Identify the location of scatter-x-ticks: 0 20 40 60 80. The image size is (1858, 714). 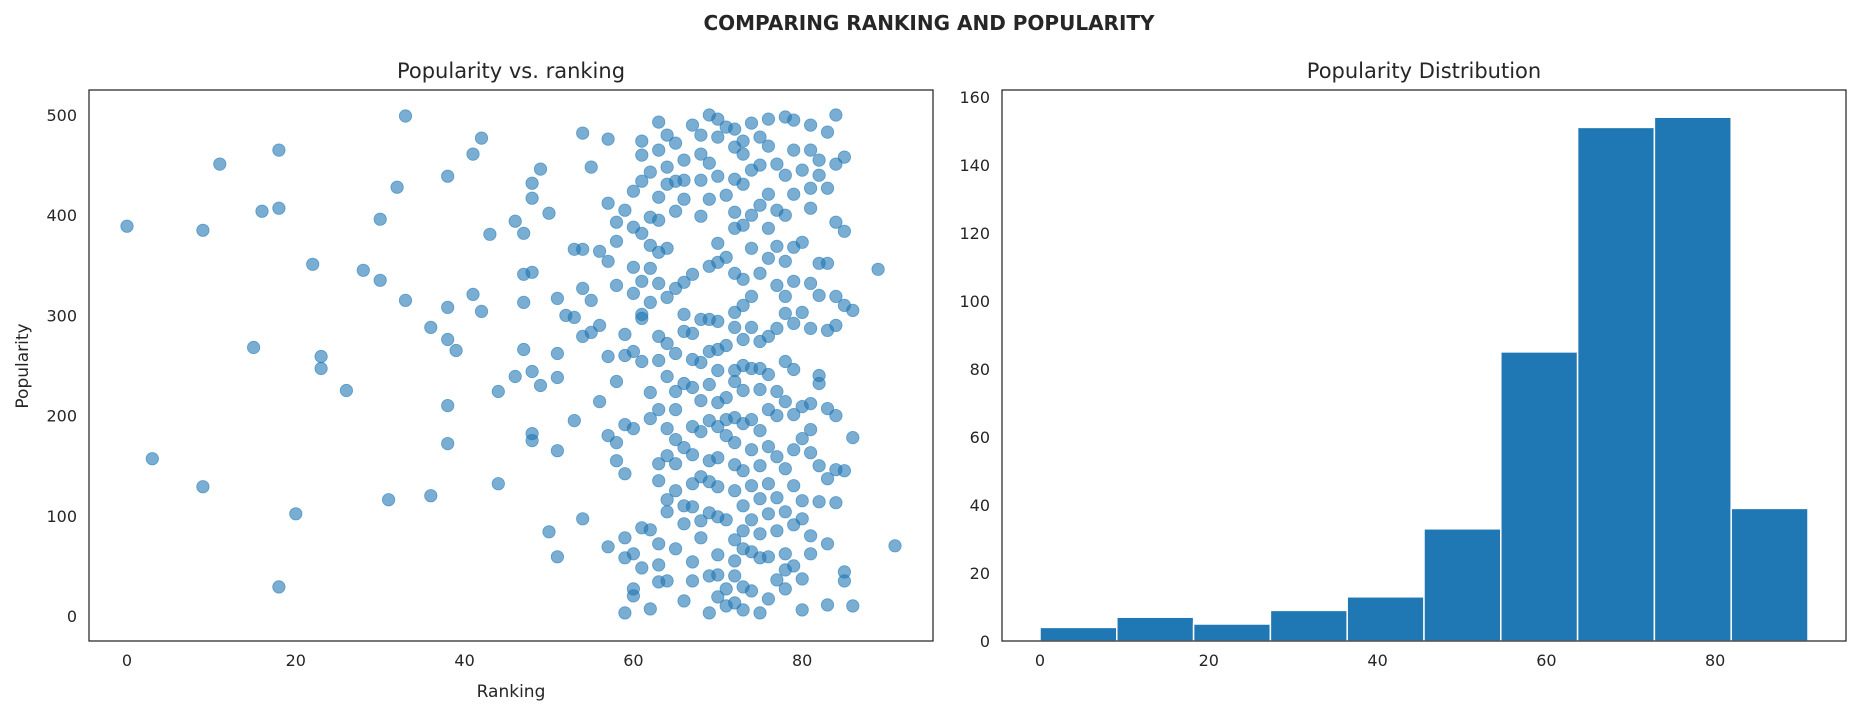
(467, 660).